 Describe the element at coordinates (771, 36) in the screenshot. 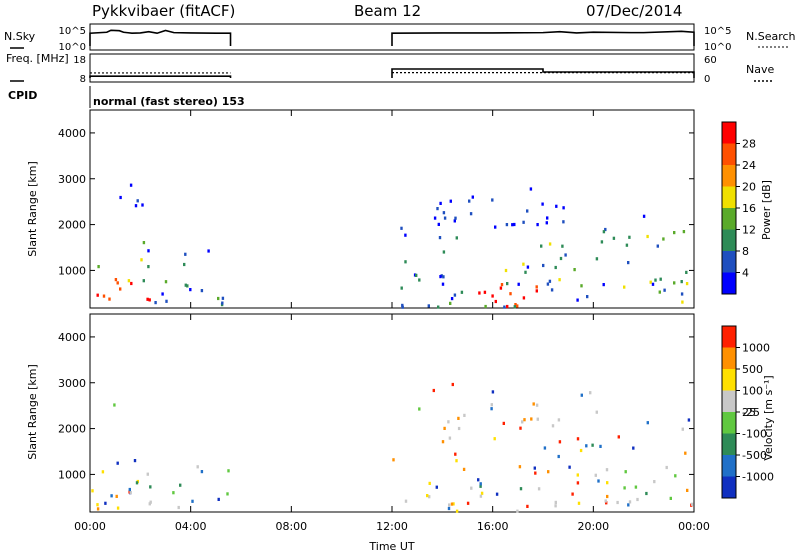

I see `nsearch-label: N.Search` at that location.